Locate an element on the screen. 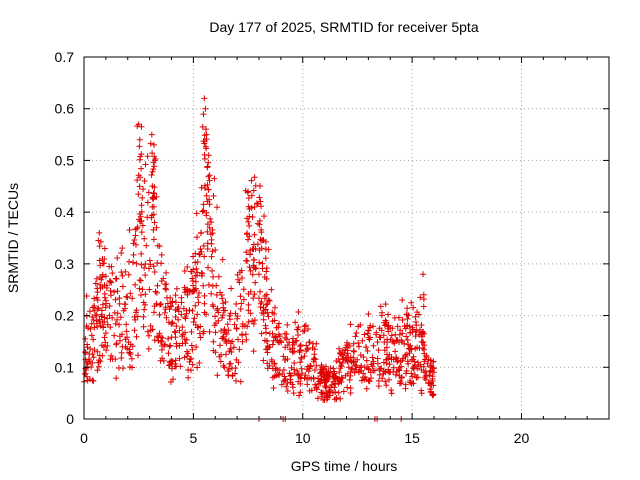  y-tick-label: 0.1 is located at coordinates (65, 367).